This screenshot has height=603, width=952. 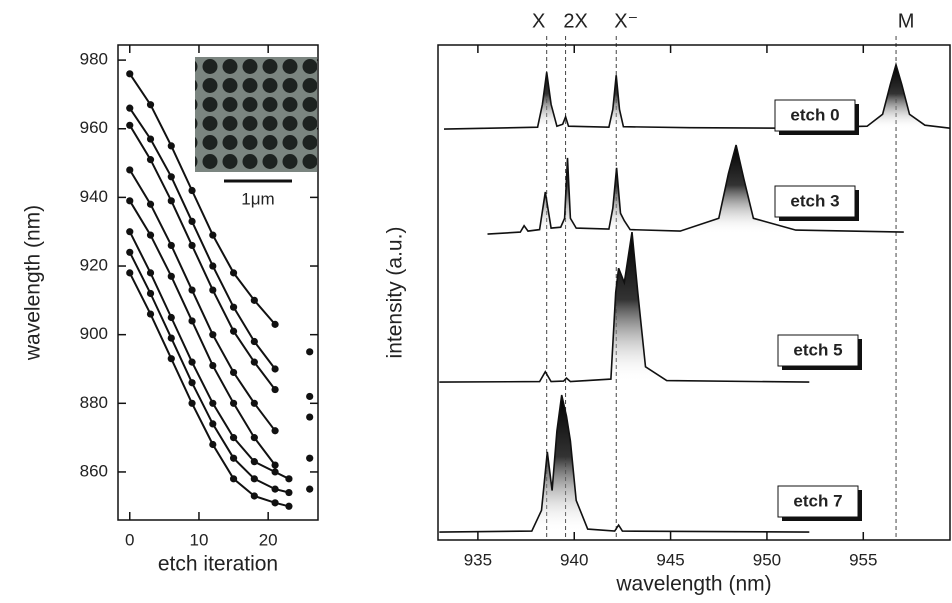 What do you see at coordinates (199, 539) in the screenshot?
I see `x-tick-label: 10` at bounding box center [199, 539].